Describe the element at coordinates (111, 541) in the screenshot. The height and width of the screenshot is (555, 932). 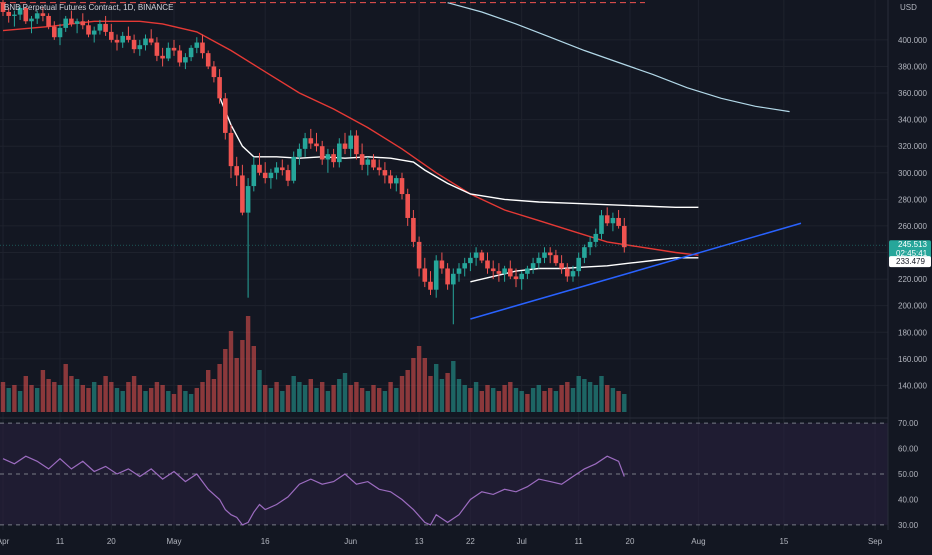
I see `time-tick-label: 20` at that location.